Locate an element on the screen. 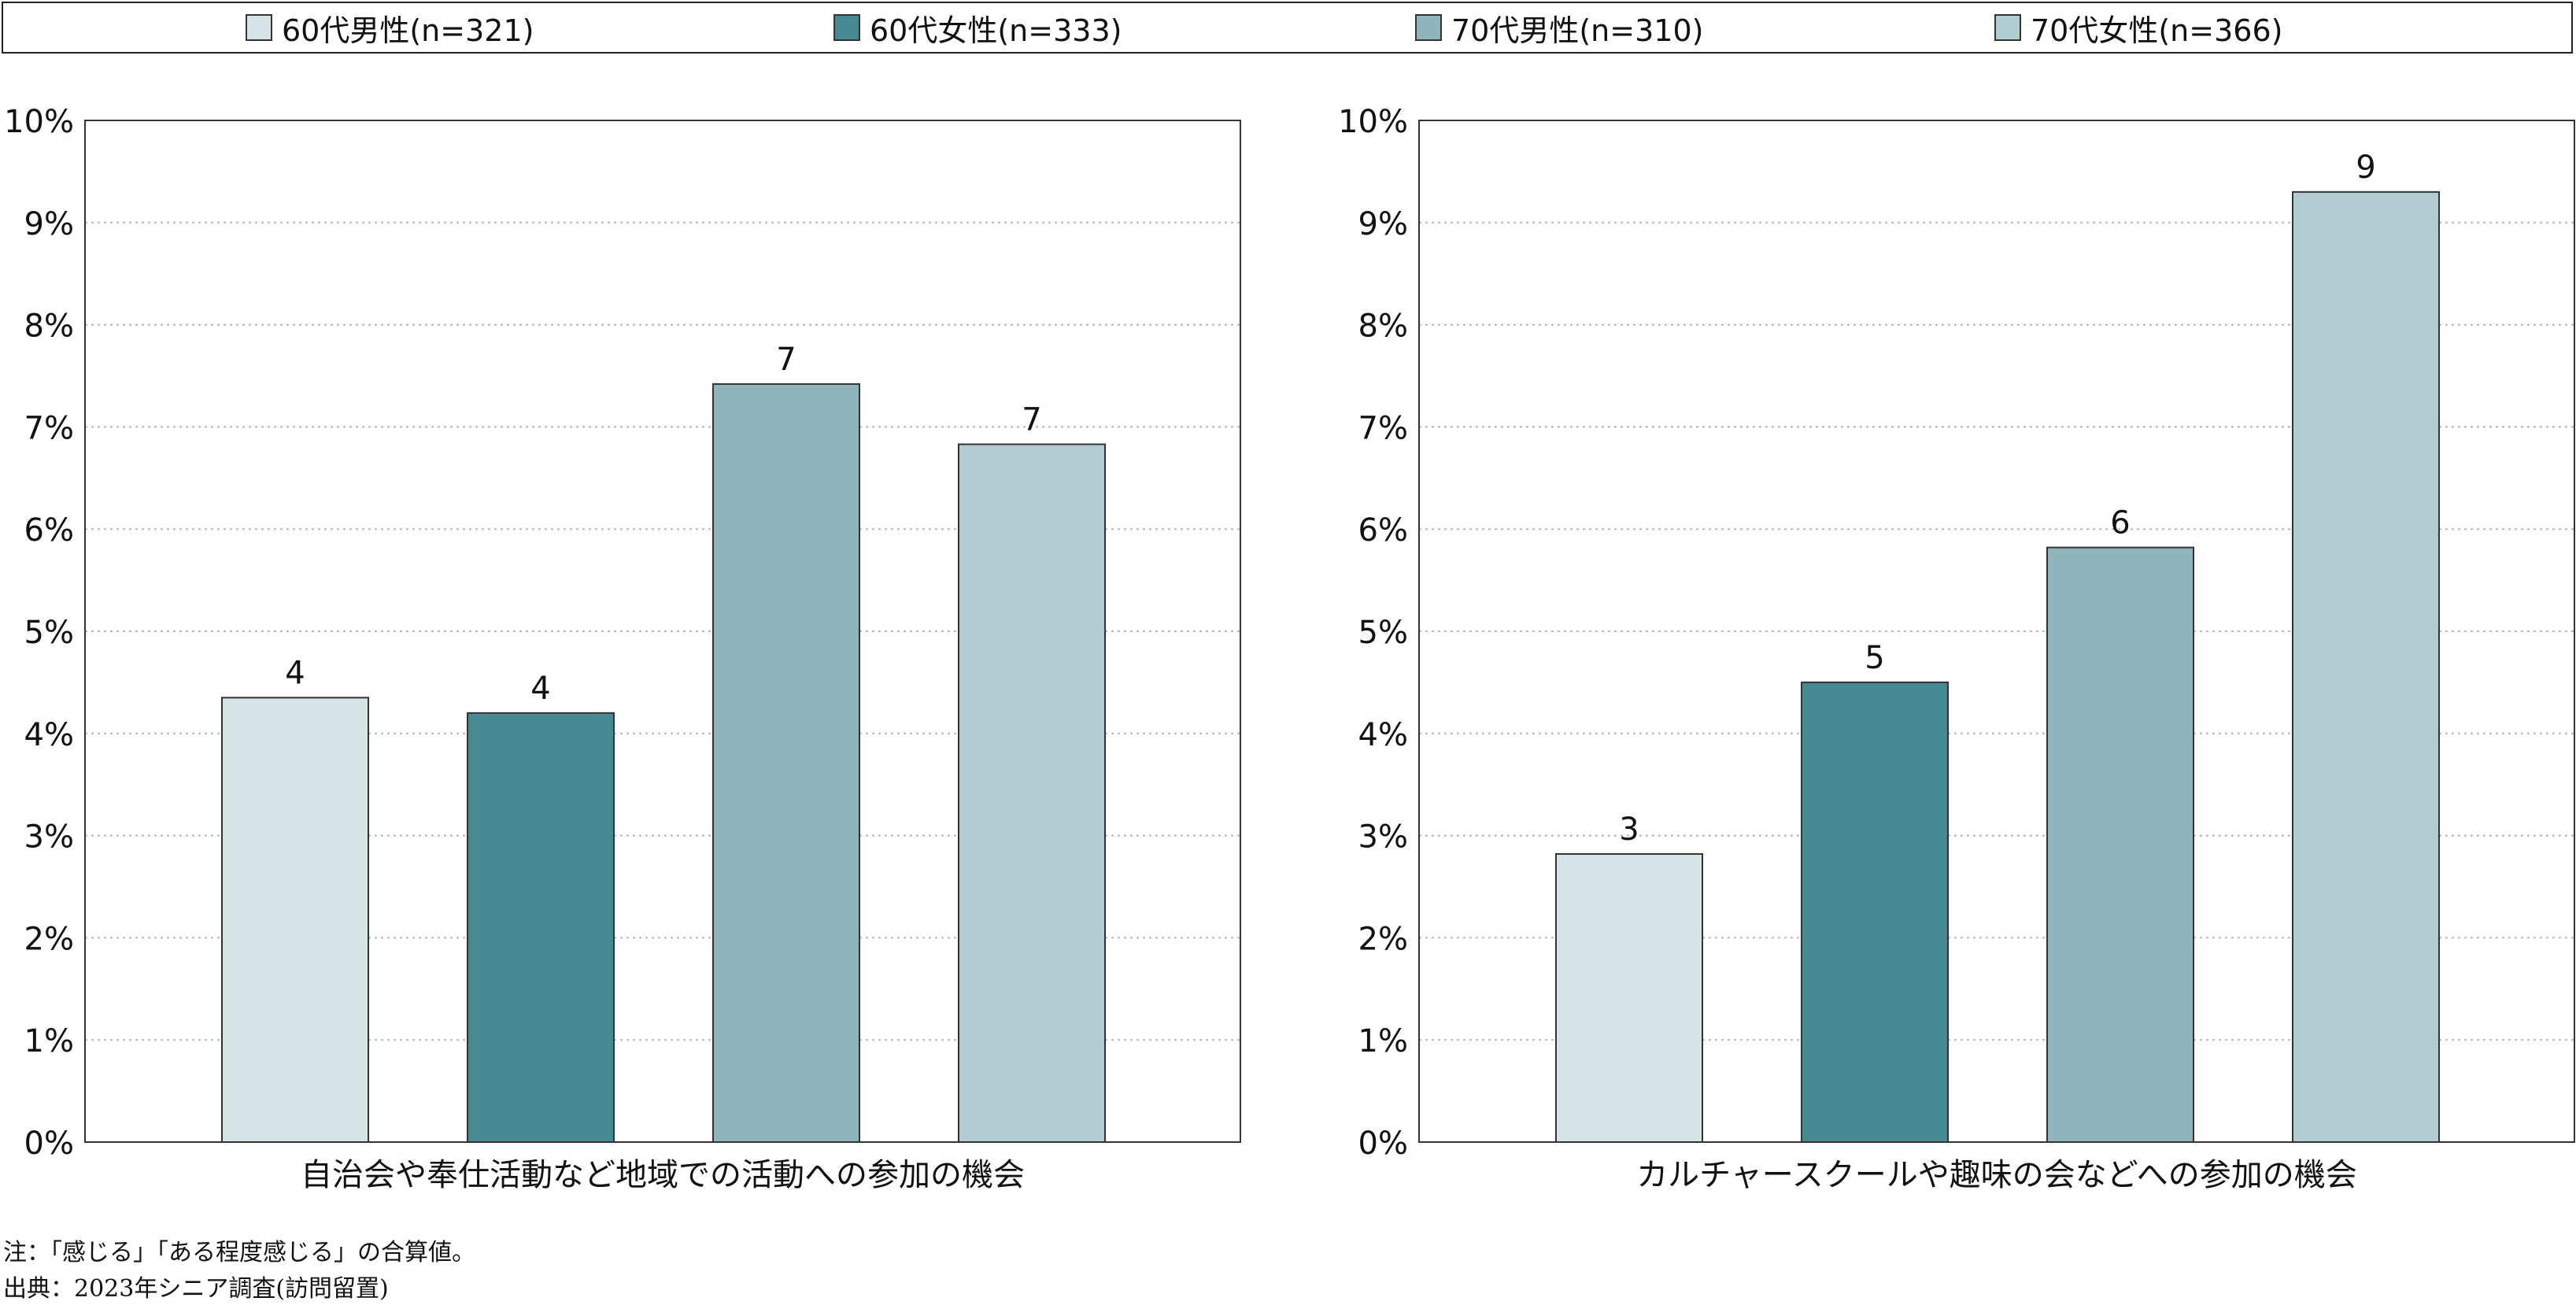 The height and width of the screenshot is (1305, 2576). legend-label: 60代女性(n=333) is located at coordinates (996, 31).